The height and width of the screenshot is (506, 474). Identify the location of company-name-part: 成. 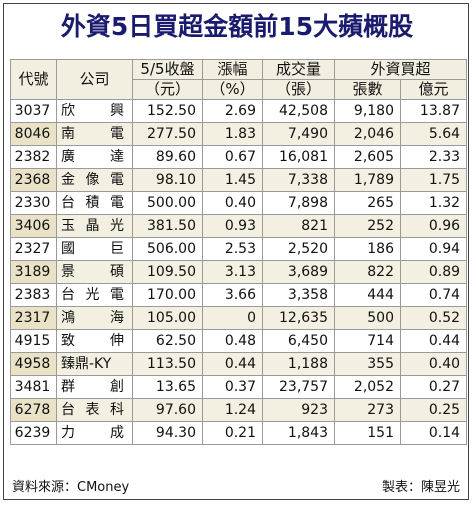
(117, 433).